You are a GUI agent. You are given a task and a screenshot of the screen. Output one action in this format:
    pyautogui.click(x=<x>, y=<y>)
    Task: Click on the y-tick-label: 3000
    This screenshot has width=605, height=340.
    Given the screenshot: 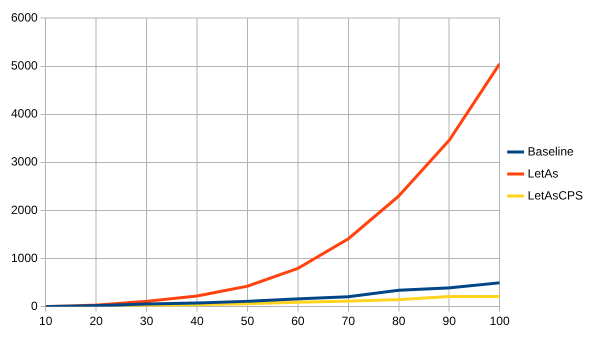 What is the action you would take?
    pyautogui.click(x=24, y=161)
    